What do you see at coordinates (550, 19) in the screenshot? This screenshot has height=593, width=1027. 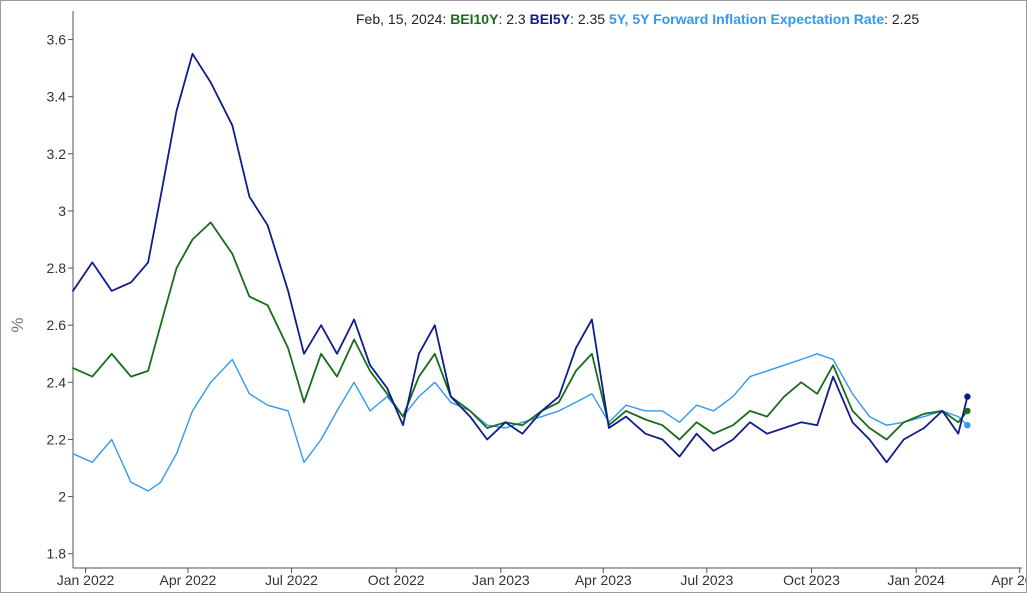 I see `legend-name-bei5y: BEI5Y` at bounding box center [550, 19].